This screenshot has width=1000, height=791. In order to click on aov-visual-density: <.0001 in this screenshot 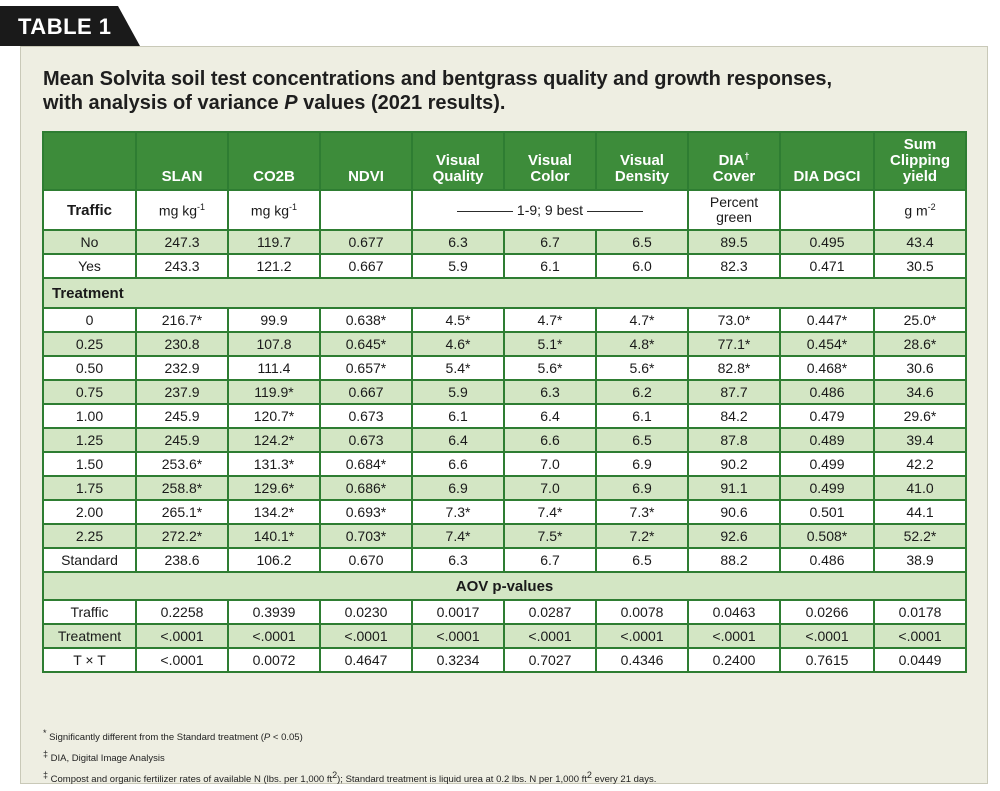, I will do `click(642, 636)`.